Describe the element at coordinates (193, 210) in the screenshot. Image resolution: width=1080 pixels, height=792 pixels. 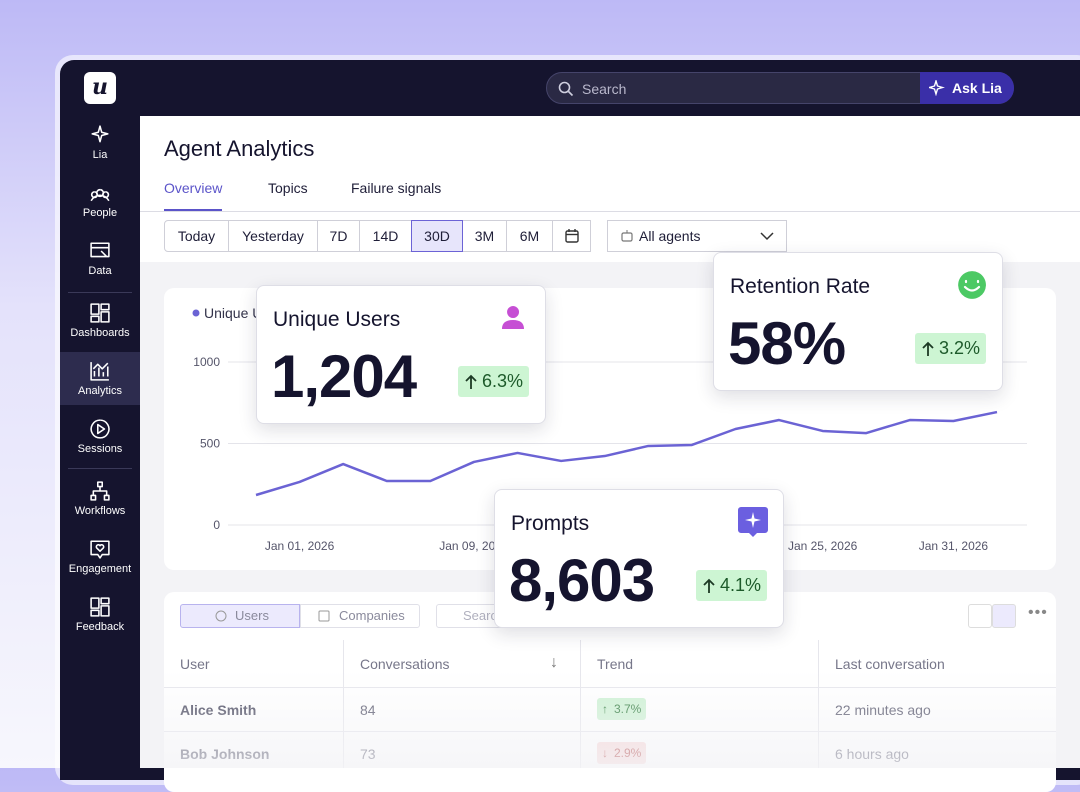
I see `tab-underline` at that location.